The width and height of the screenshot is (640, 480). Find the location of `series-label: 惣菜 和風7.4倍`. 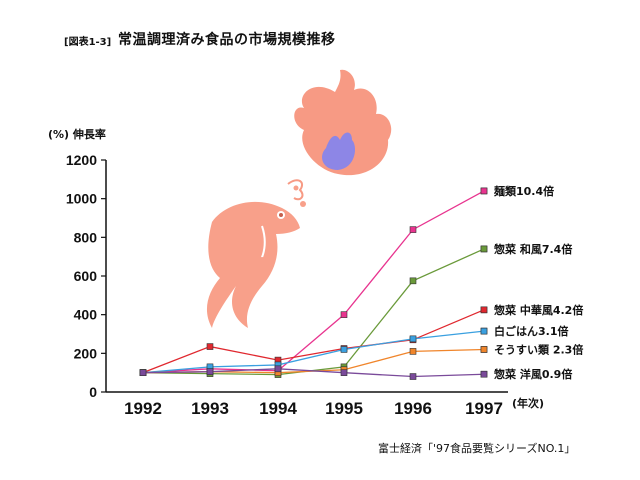

series-label: 惣菜 和風7.4倍 is located at coordinates (533, 249).